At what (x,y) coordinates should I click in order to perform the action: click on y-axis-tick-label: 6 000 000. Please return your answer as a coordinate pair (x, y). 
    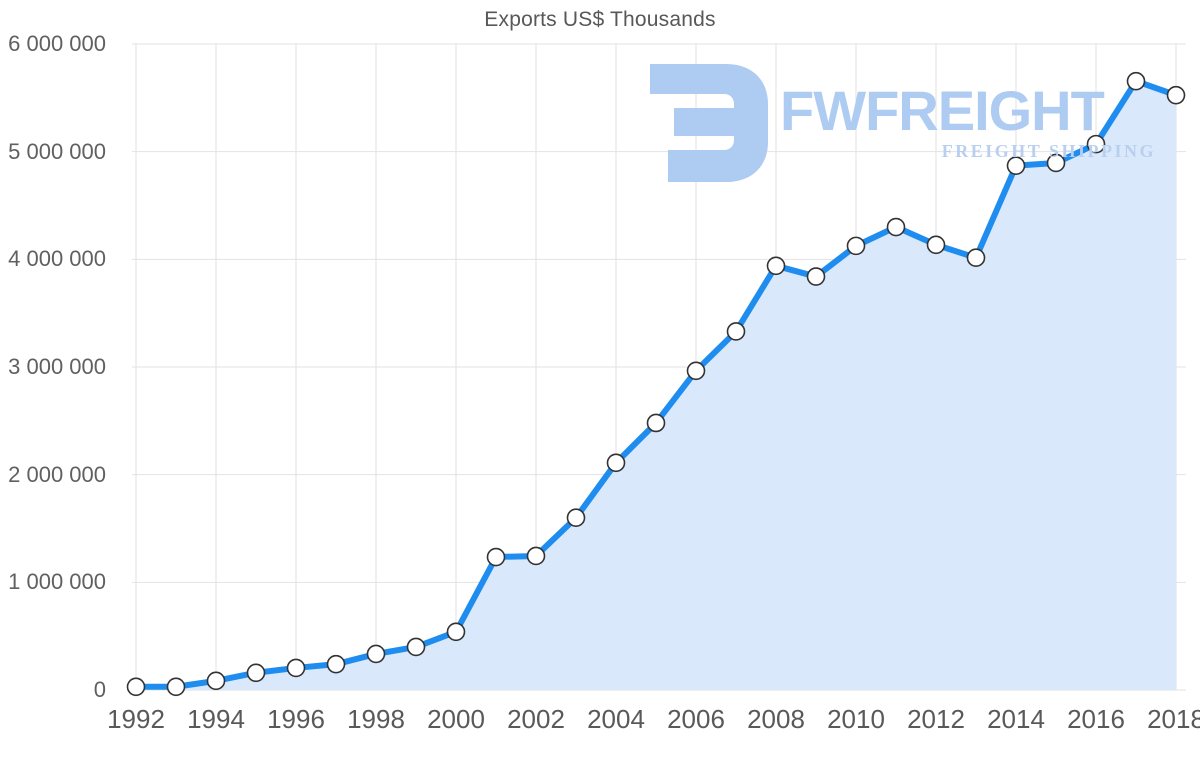
    Looking at the image, I should click on (57, 43).